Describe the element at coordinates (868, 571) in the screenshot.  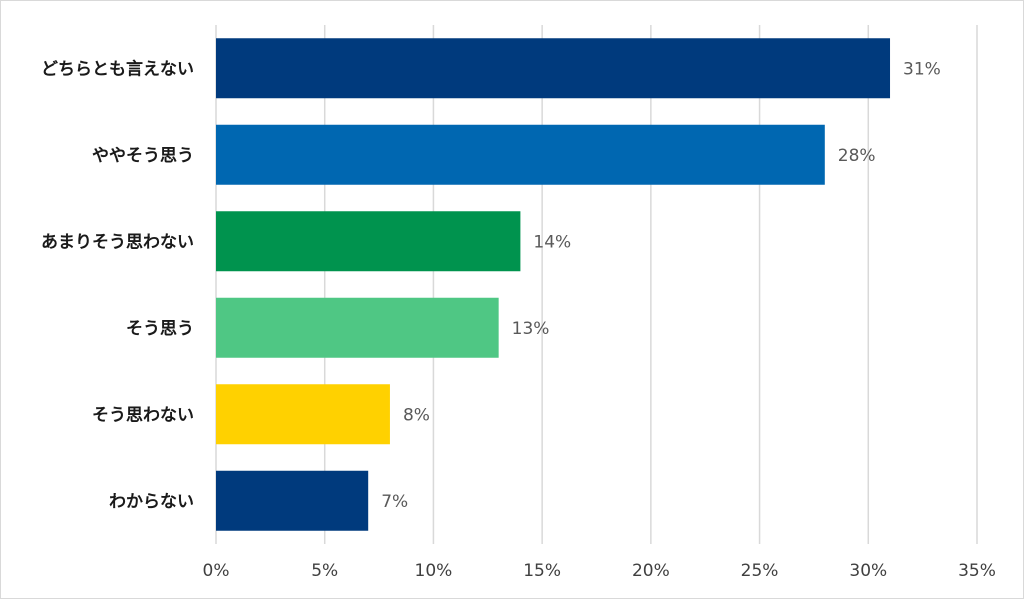
I see `x-tick-label: 30%` at that location.